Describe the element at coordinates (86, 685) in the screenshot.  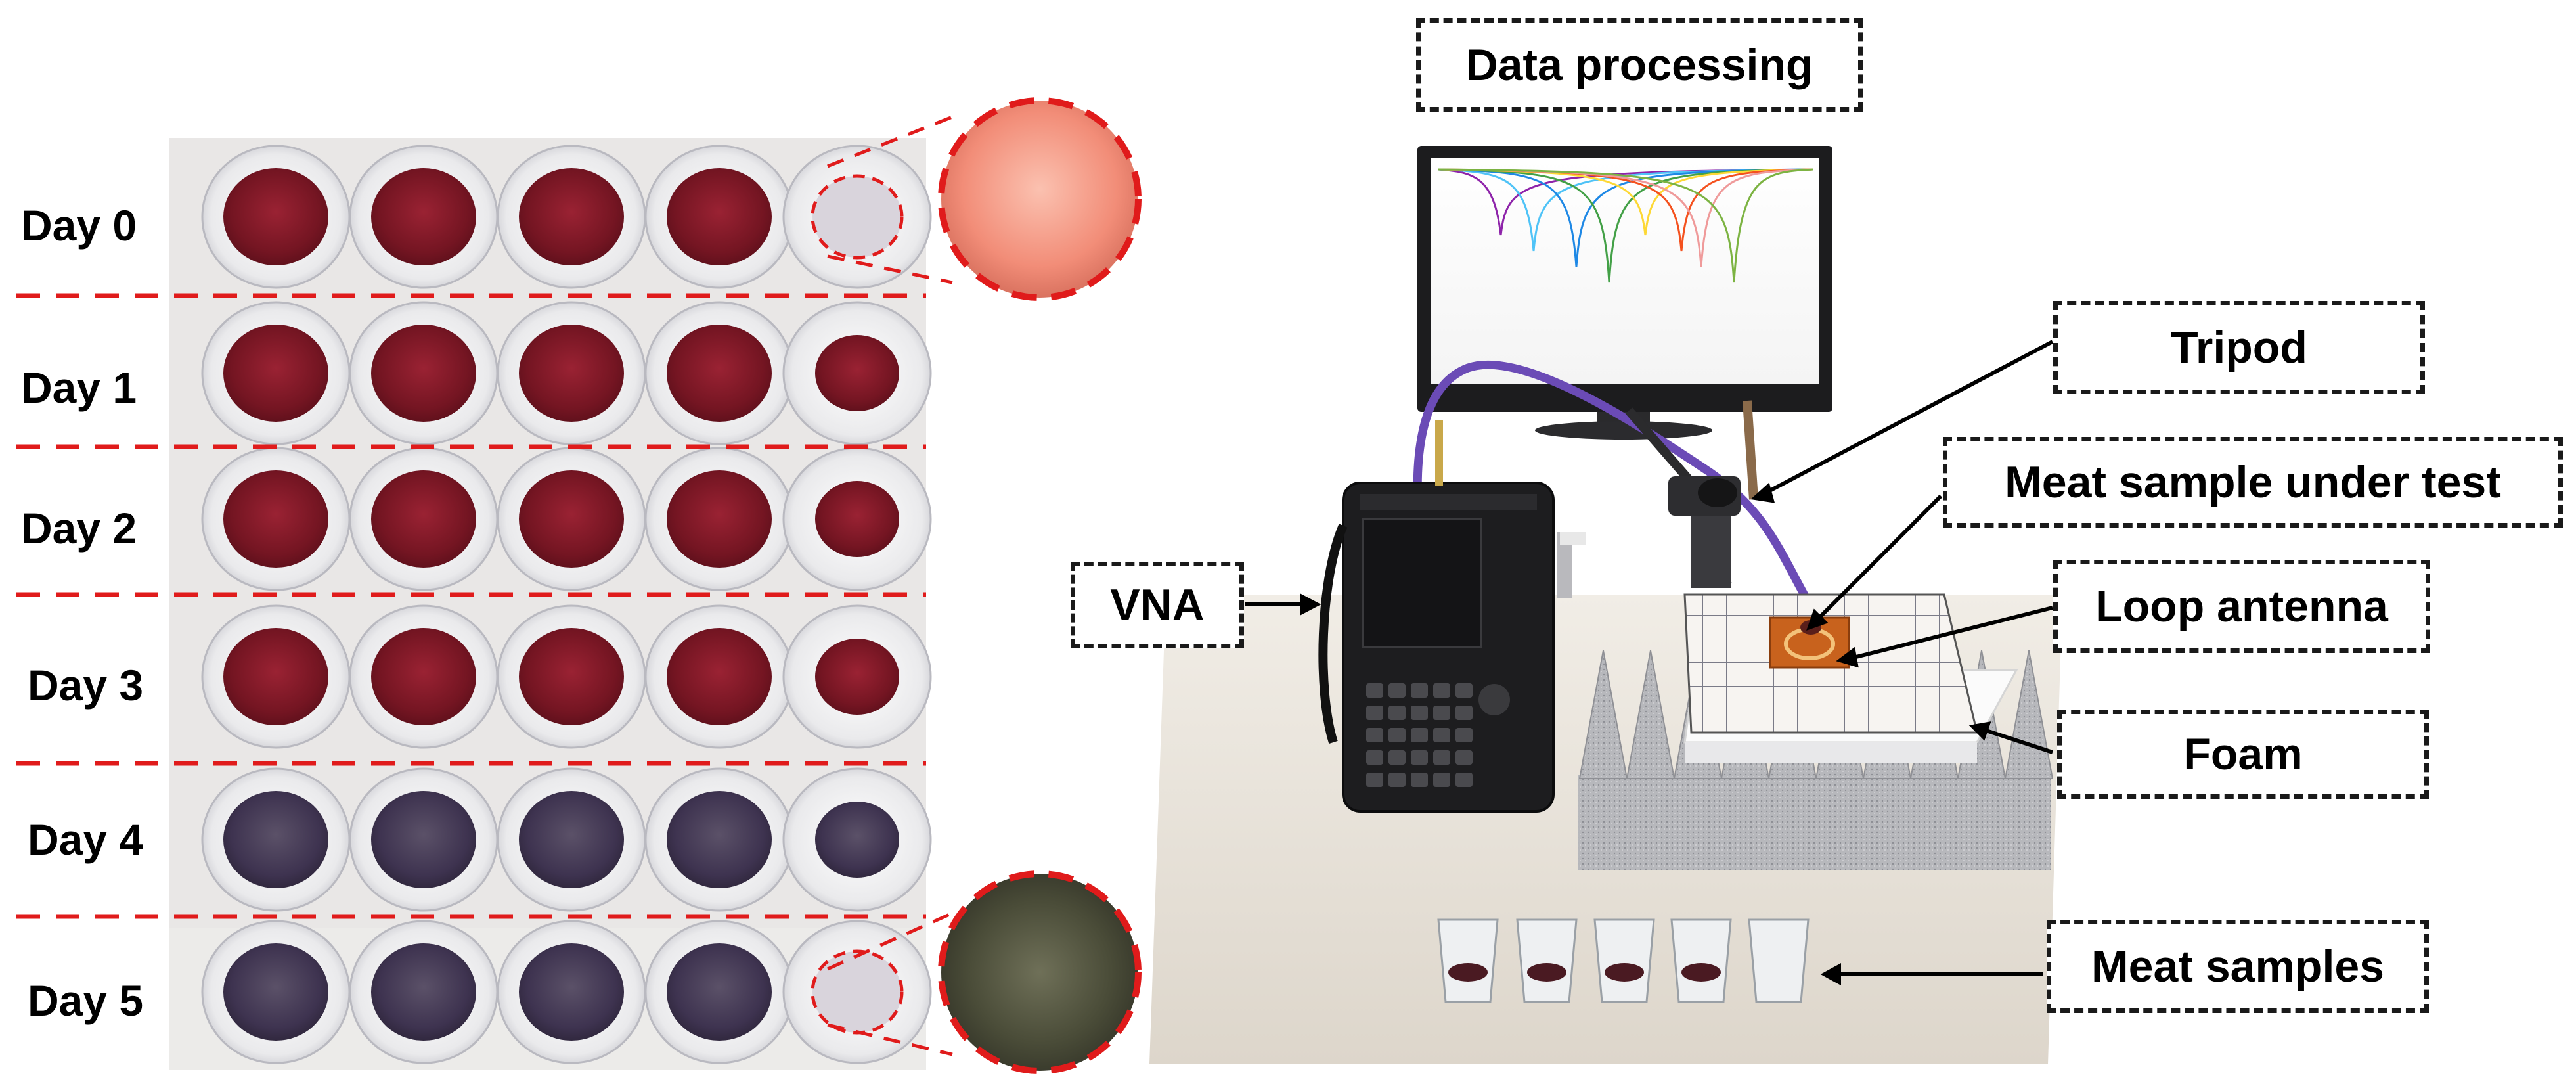
I see `day-3-label: Day 3` at that location.